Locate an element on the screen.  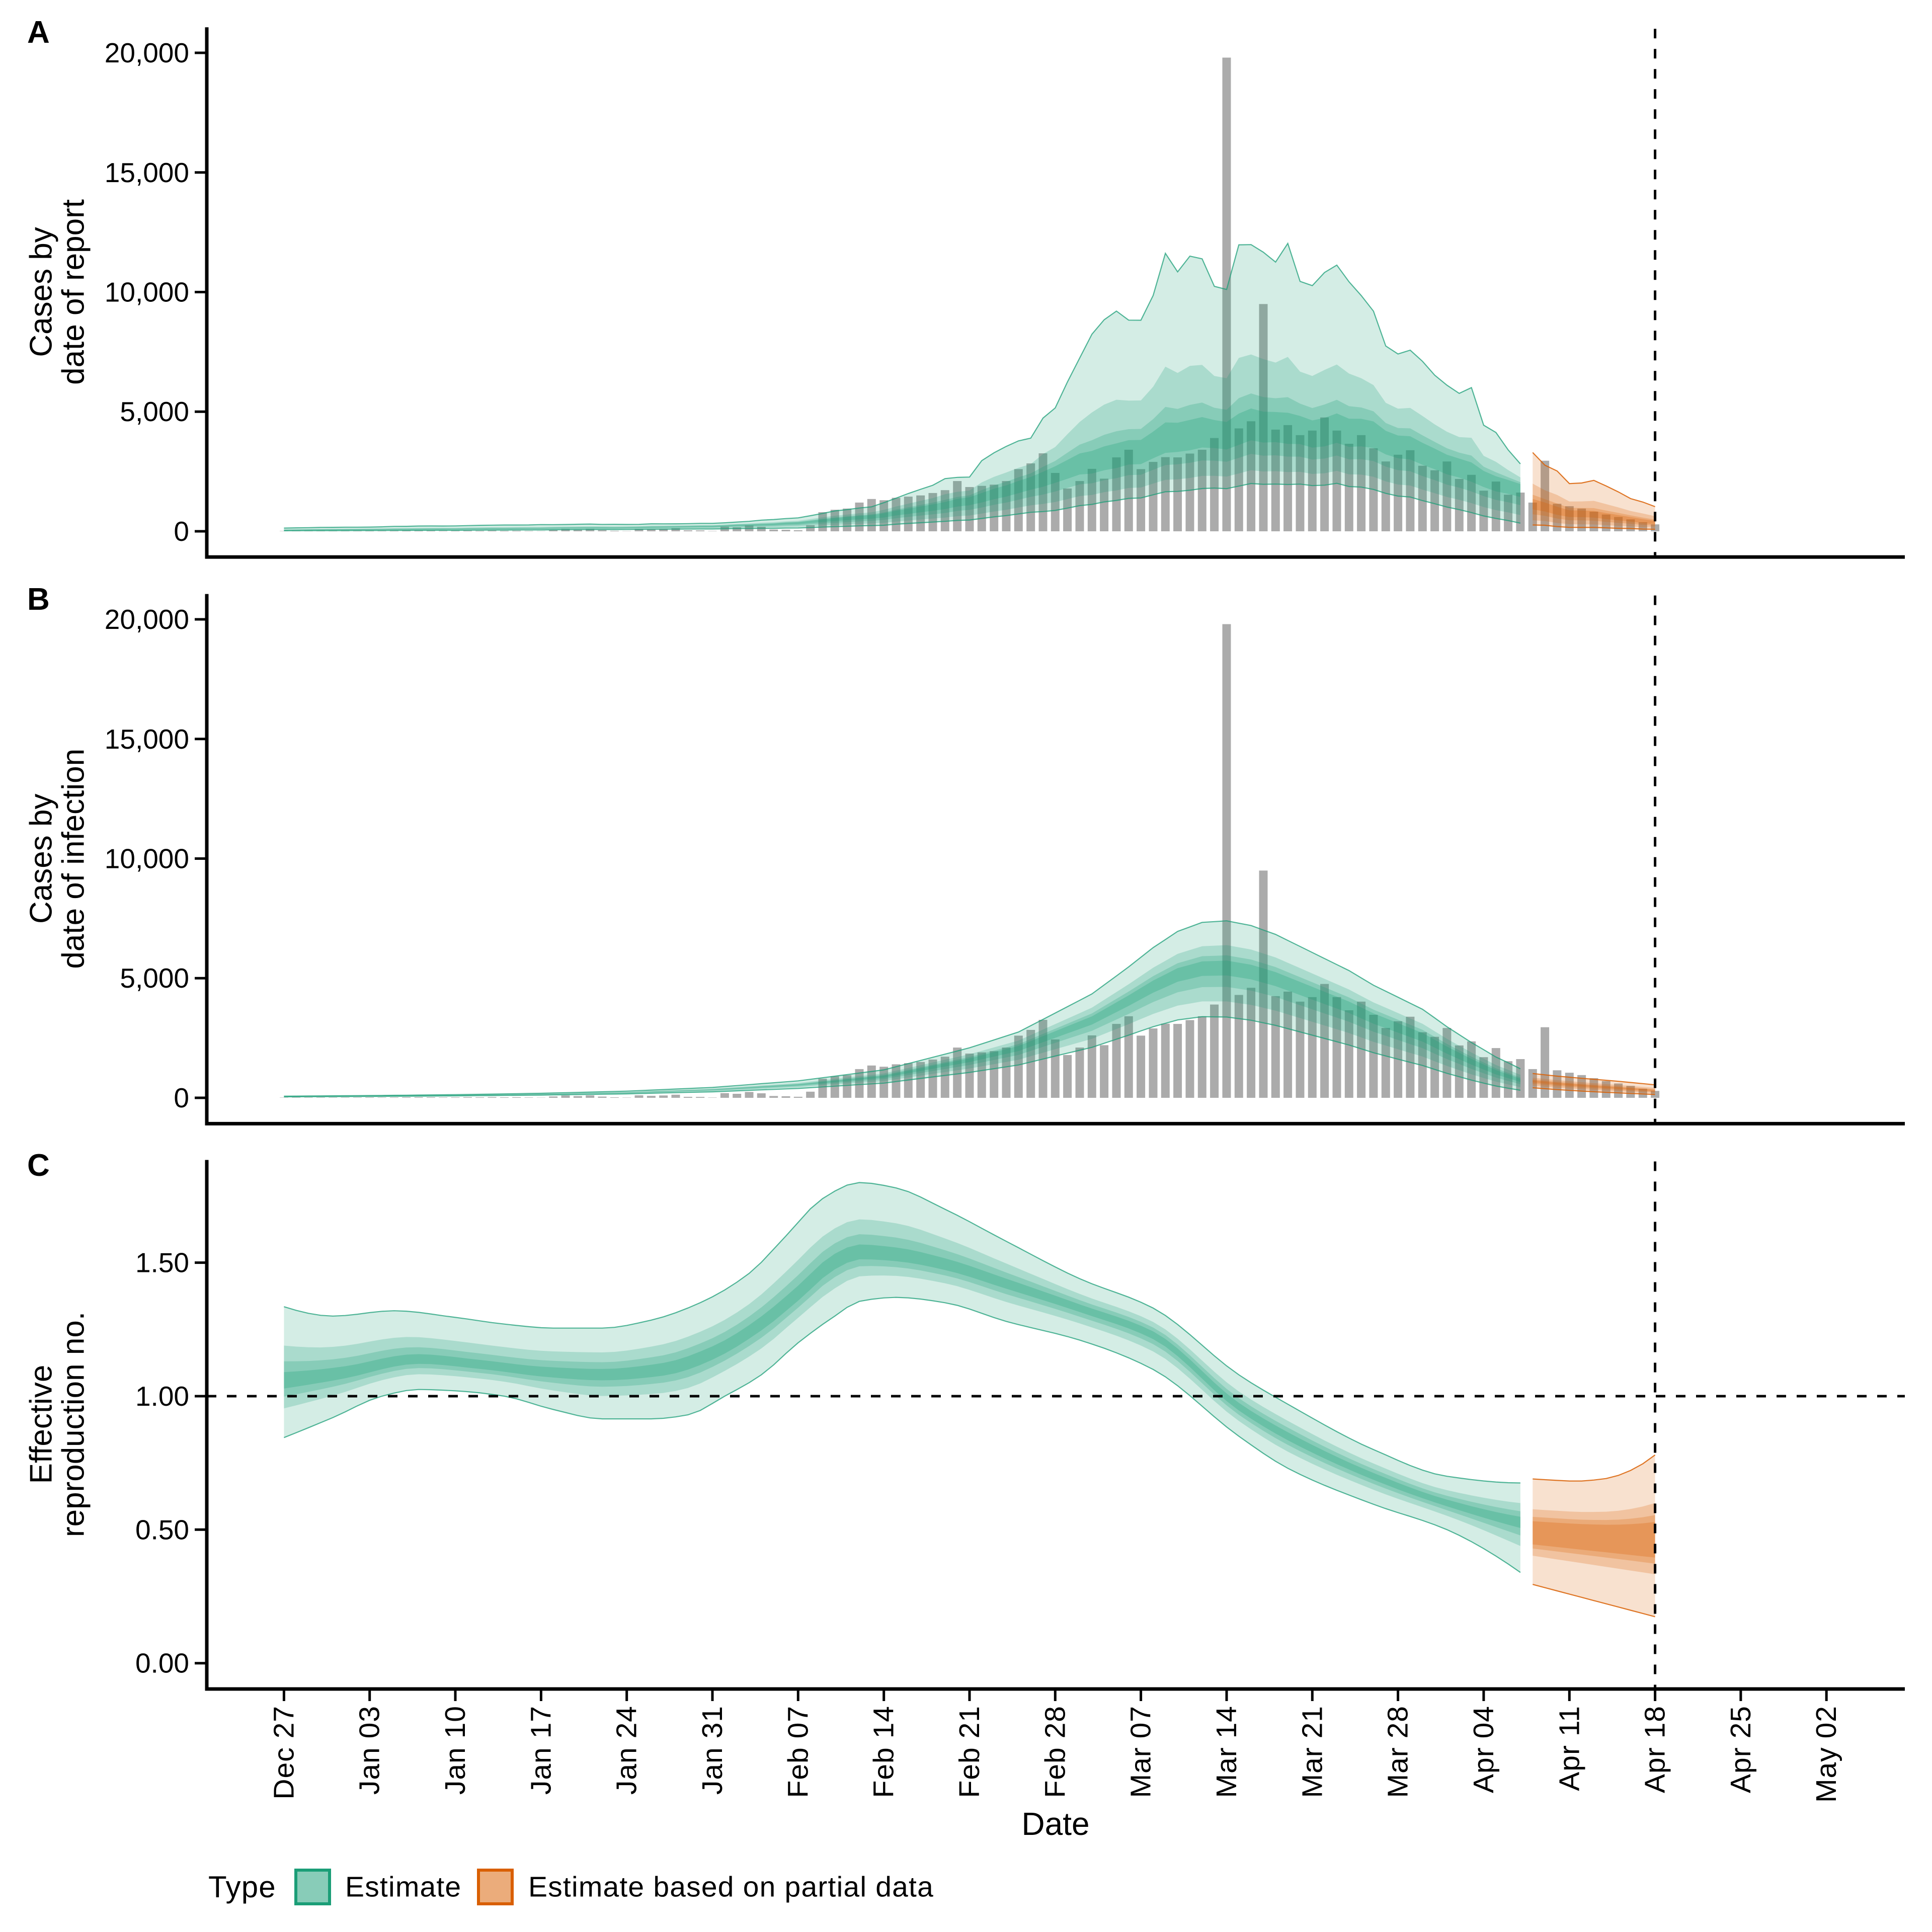
svg-text: Jan 03 is located at coordinates (370, 1750).